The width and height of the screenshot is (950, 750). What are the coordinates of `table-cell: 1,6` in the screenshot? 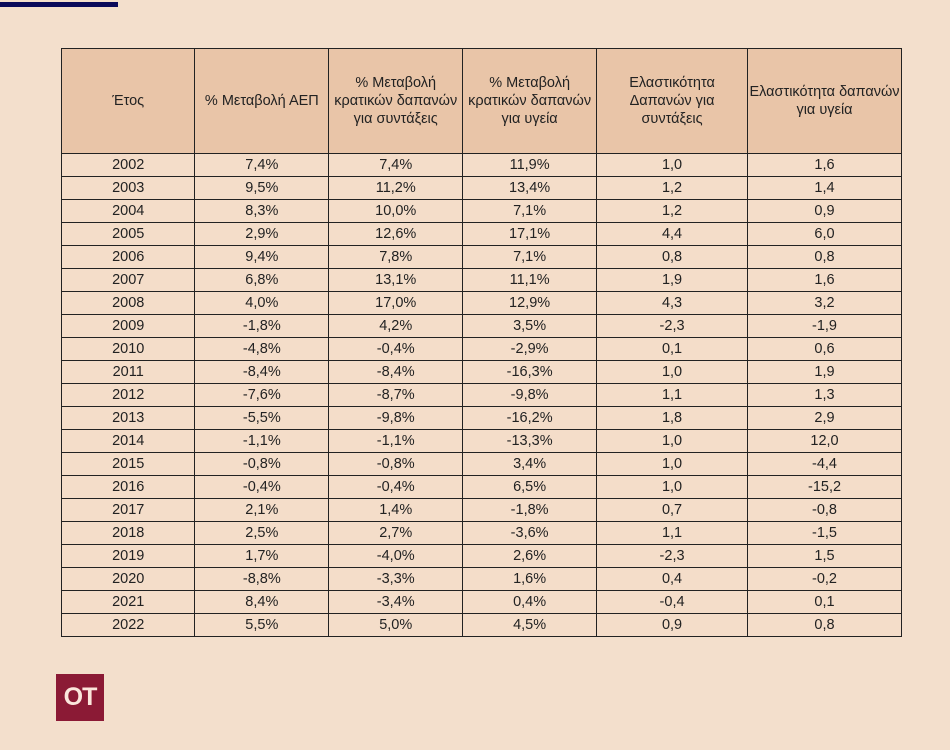 It's located at (824, 165).